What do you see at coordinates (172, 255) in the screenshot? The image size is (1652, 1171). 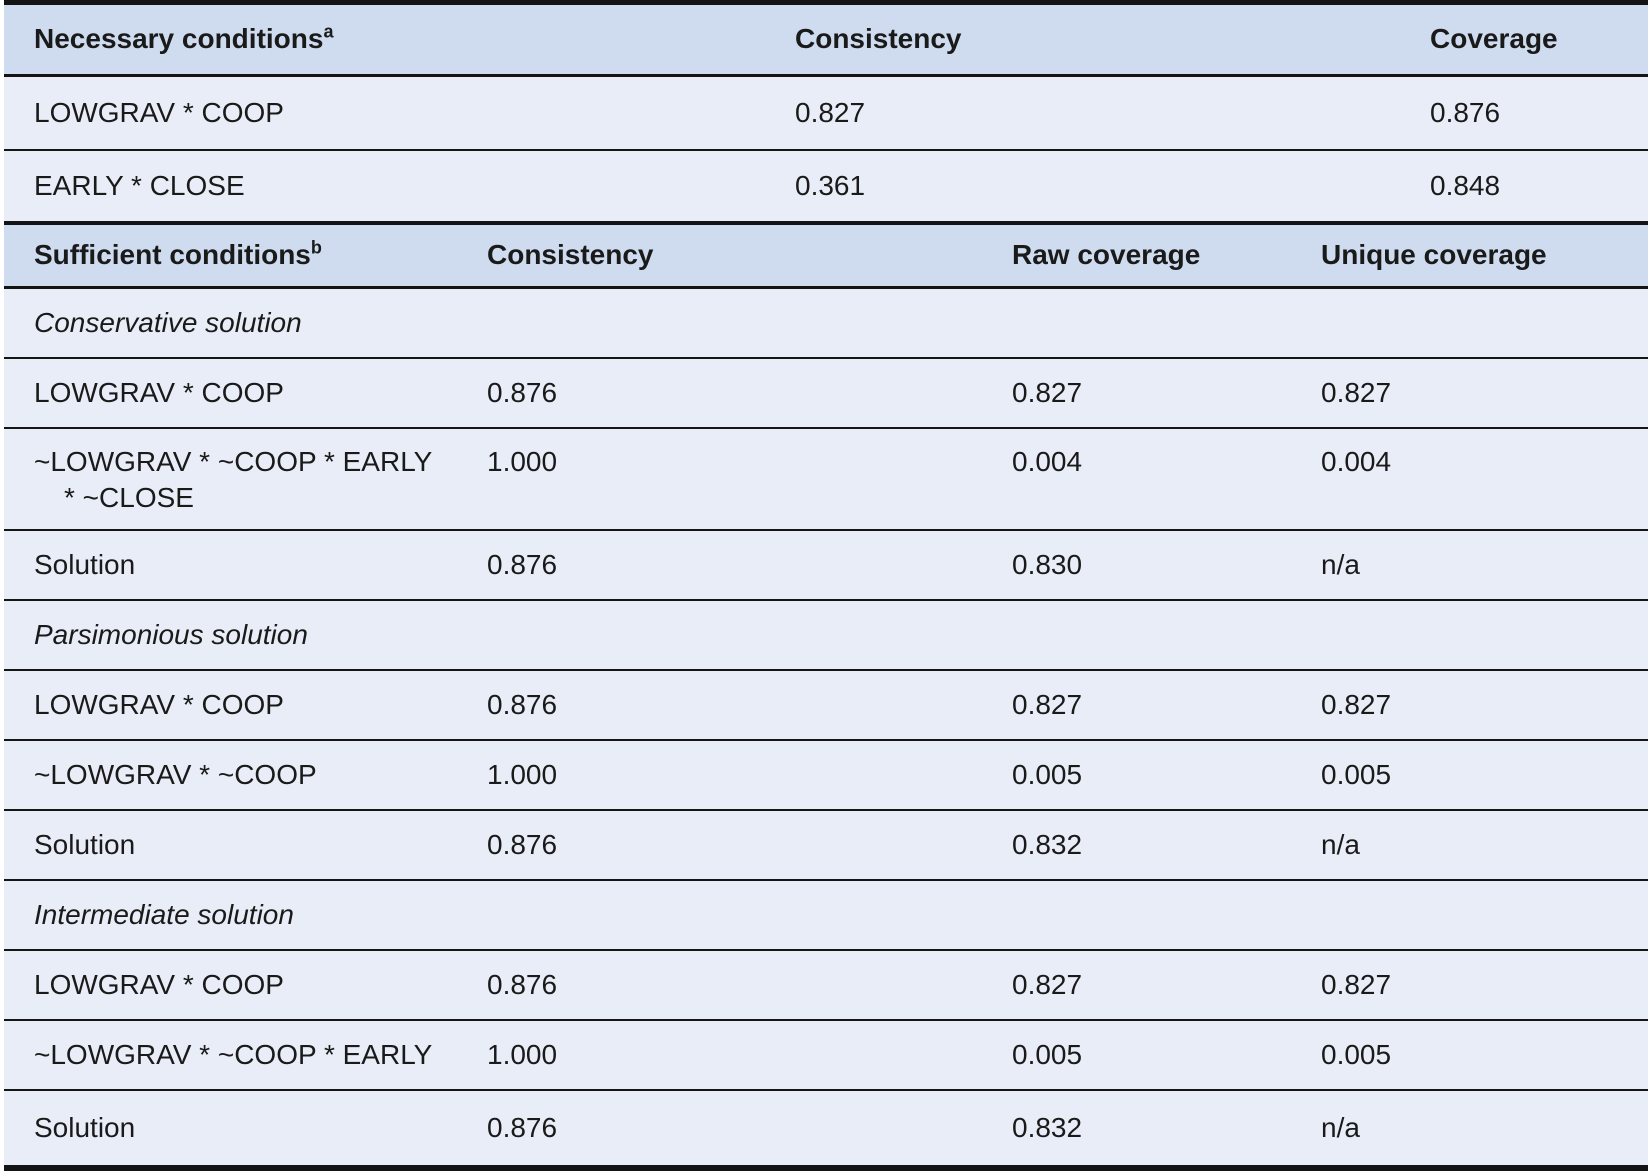 I see `sufficient-title-text: Sufficient conditions` at bounding box center [172, 255].